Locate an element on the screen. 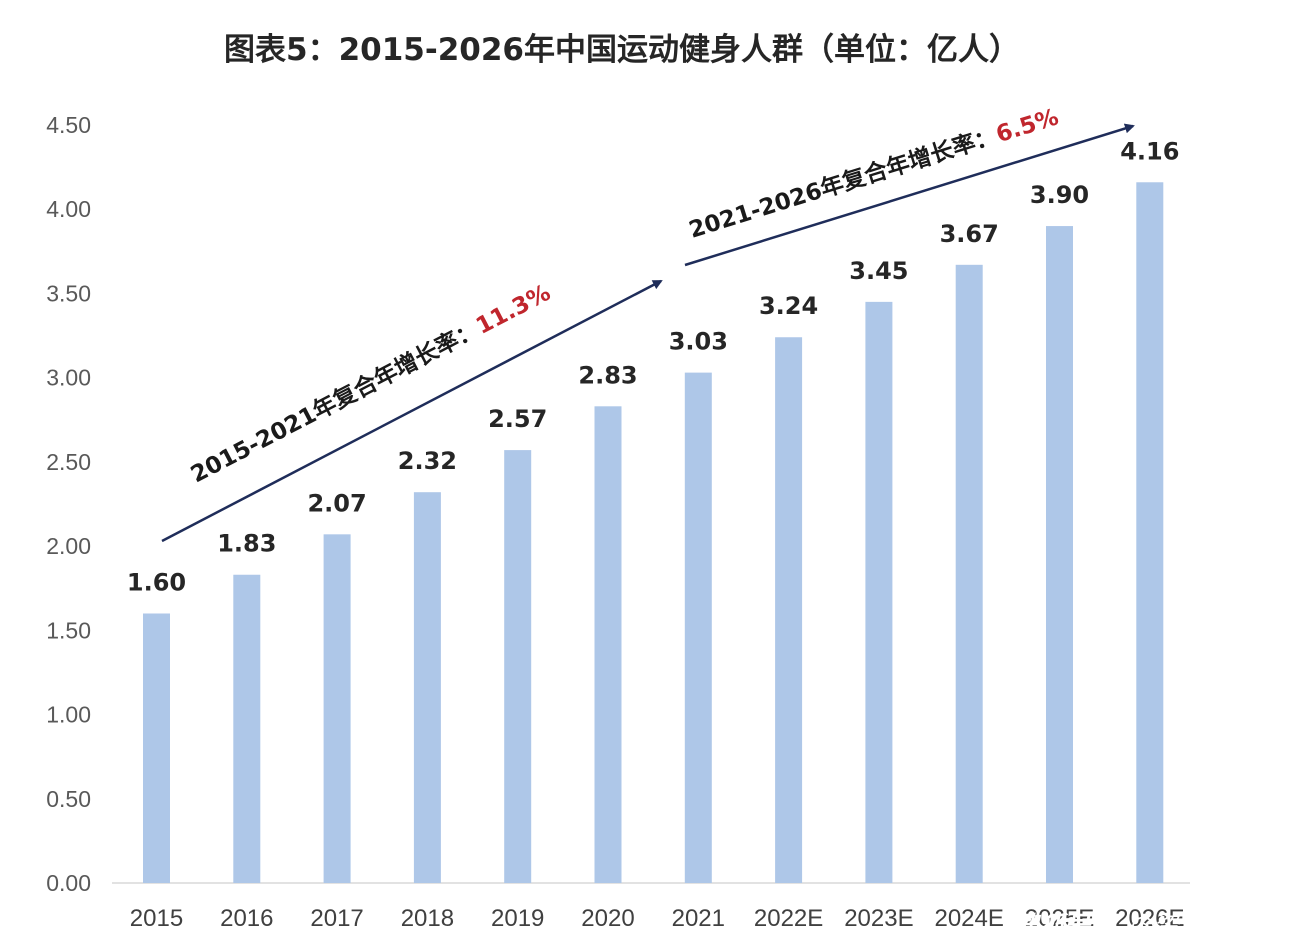 Image resolution: width=1308 pixels, height=948 pixels. x-tick-label-2015: 2015 is located at coordinates (156, 918).